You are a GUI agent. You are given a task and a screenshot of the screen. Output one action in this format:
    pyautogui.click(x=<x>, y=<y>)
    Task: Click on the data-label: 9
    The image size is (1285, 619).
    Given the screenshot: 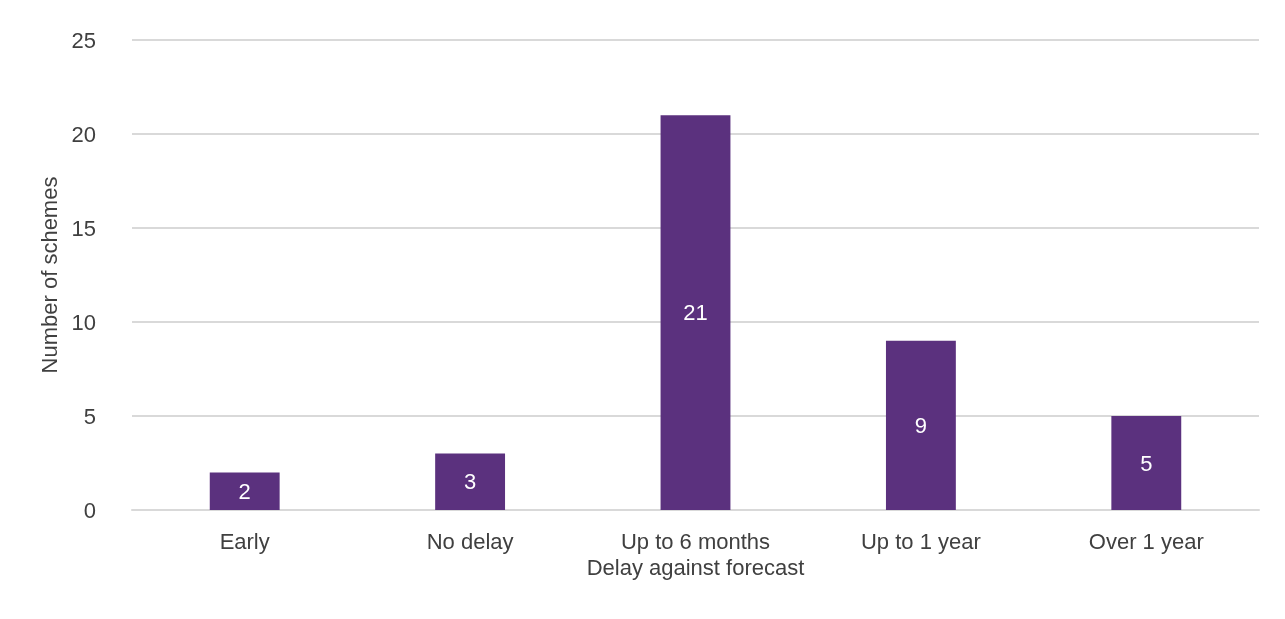 What is the action you would take?
    pyautogui.click(x=921, y=425)
    